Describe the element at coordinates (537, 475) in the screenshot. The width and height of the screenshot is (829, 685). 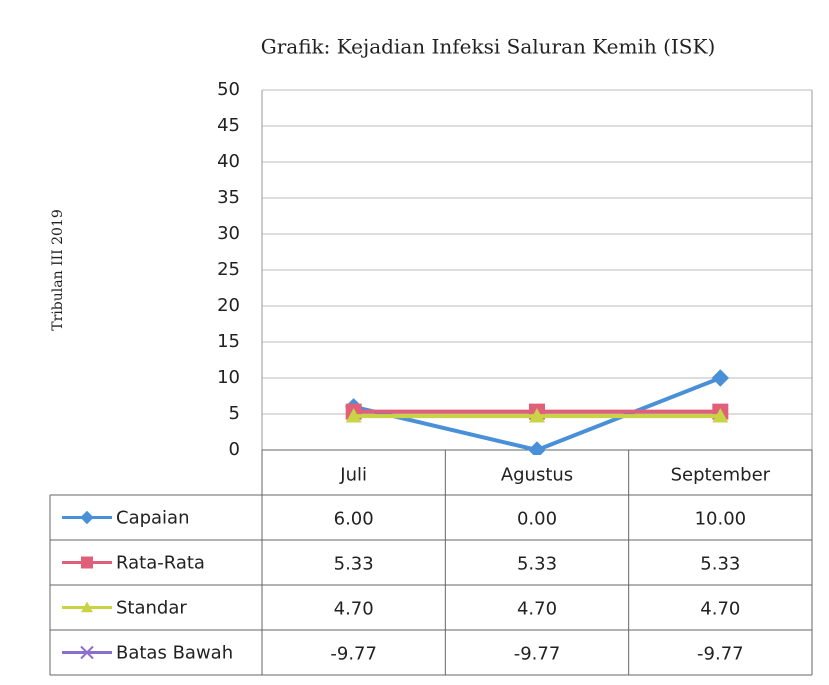
I see `x-tick-label: Agustus` at that location.